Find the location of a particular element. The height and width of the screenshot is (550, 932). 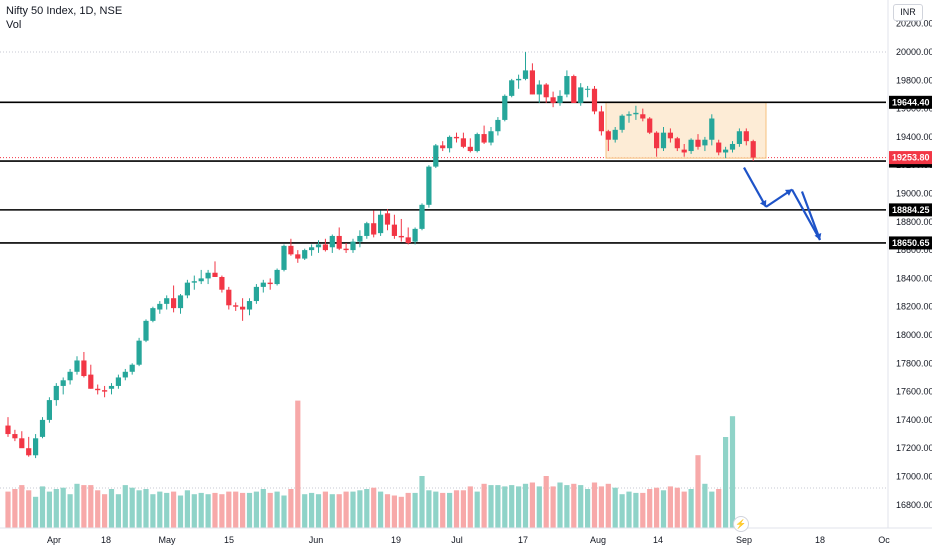

arrow-head is located at coordinates (788, 192).